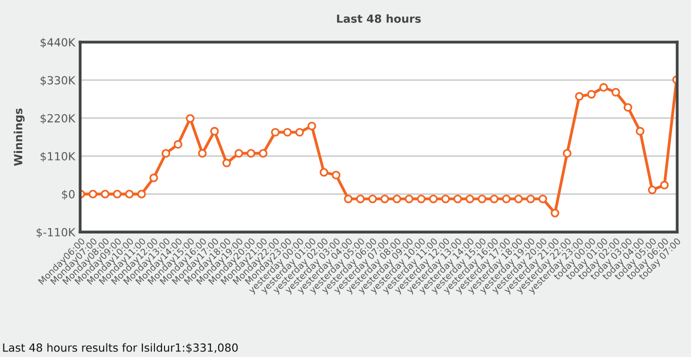 This screenshot has height=357, width=691. What do you see at coordinates (379, 18) in the screenshot?
I see `chart-title: Last 48 hours` at bounding box center [379, 18].